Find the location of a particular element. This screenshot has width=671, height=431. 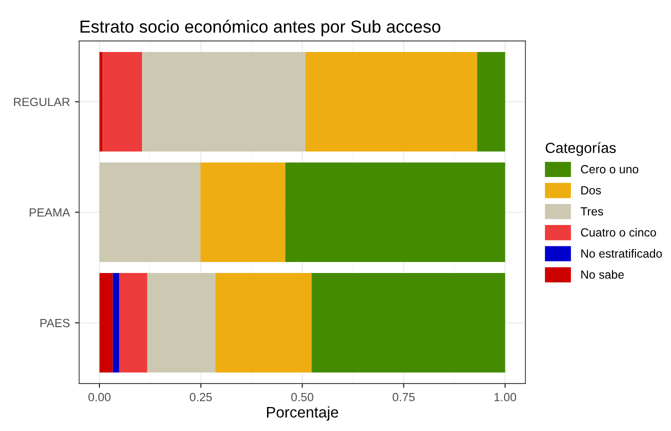

legend-label: No estratificado is located at coordinates (621, 253).